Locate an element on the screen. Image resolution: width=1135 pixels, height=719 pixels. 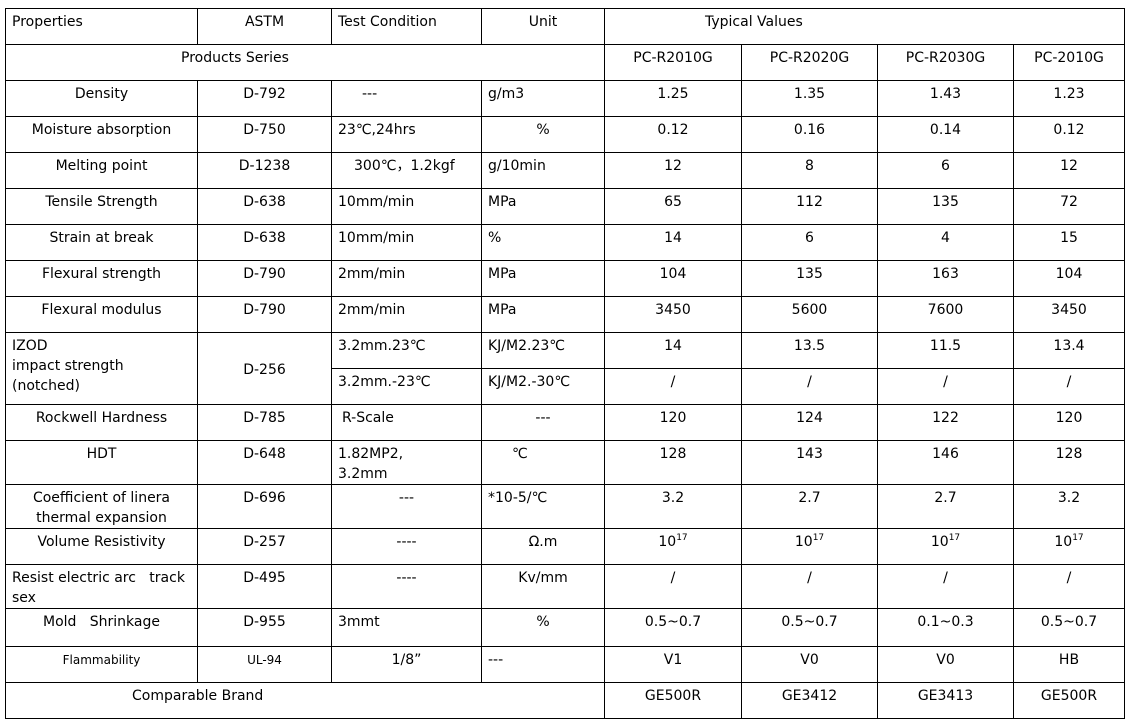
typical-value: 0.1~0.3 is located at coordinates (945, 627).